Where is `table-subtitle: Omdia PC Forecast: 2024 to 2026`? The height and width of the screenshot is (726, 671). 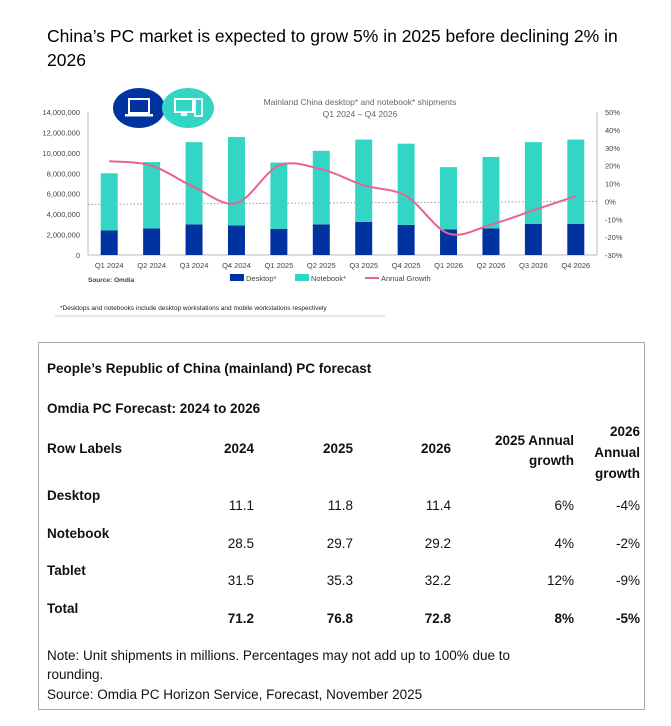 table-subtitle: Omdia PC Forecast: 2024 to 2026 is located at coordinates (154, 408).